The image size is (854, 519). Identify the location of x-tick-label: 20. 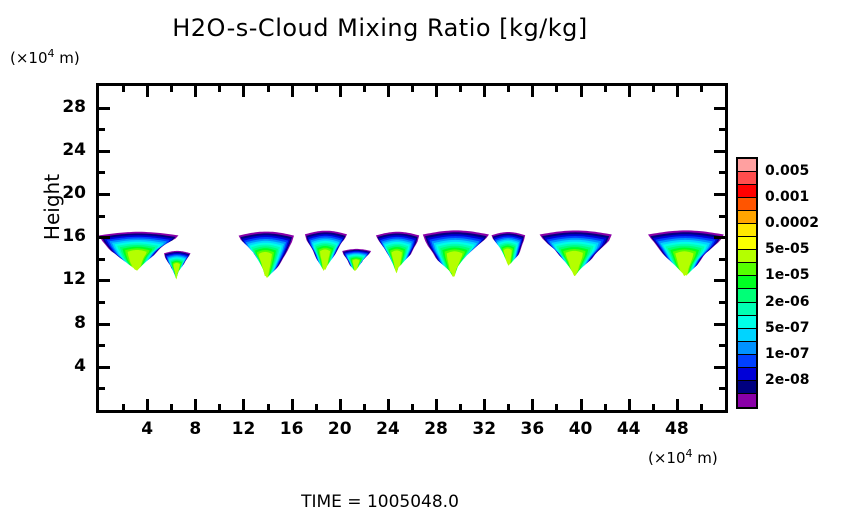
(339, 429).